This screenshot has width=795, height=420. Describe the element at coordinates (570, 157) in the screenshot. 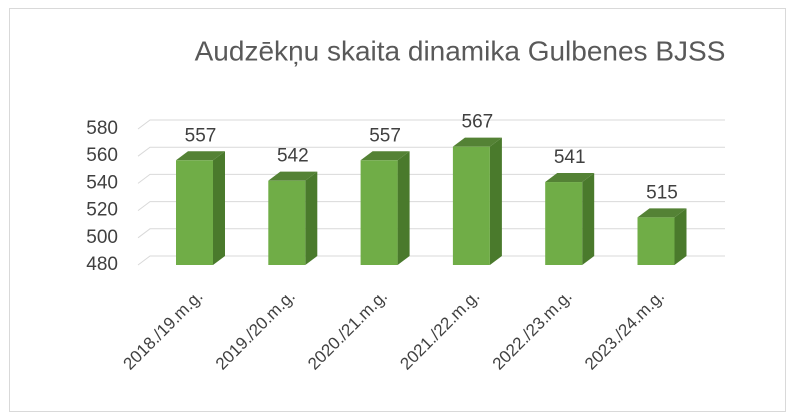

I see `value-label: 541` at that location.